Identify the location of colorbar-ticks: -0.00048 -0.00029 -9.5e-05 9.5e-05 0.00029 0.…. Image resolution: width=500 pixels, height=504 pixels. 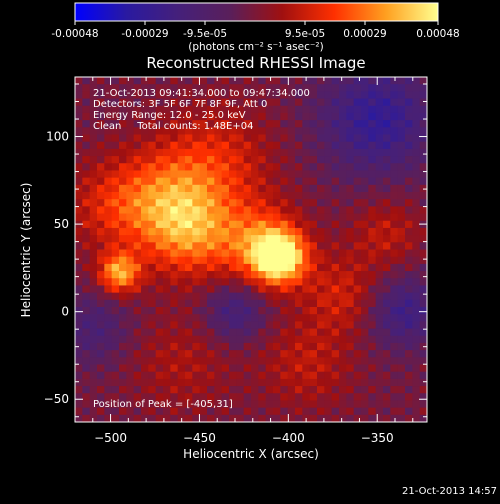
(255, 30).